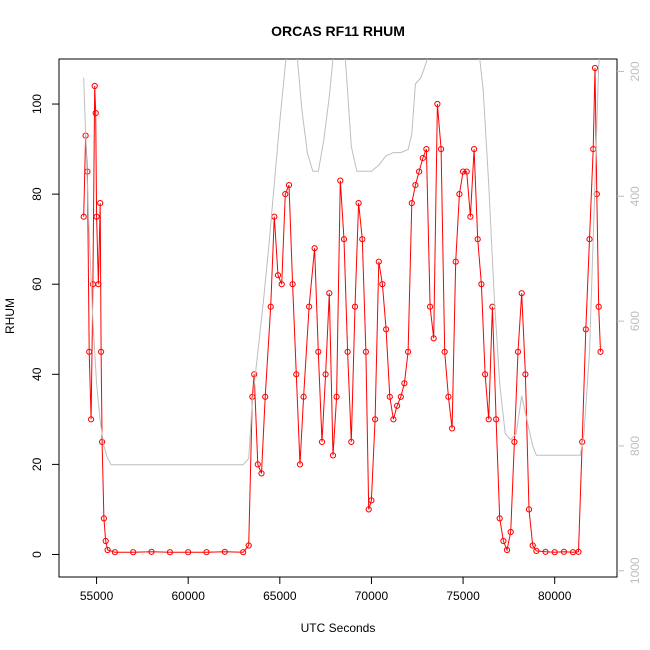  I want to click on y-axis-label: RHUM, so click(10, 316).